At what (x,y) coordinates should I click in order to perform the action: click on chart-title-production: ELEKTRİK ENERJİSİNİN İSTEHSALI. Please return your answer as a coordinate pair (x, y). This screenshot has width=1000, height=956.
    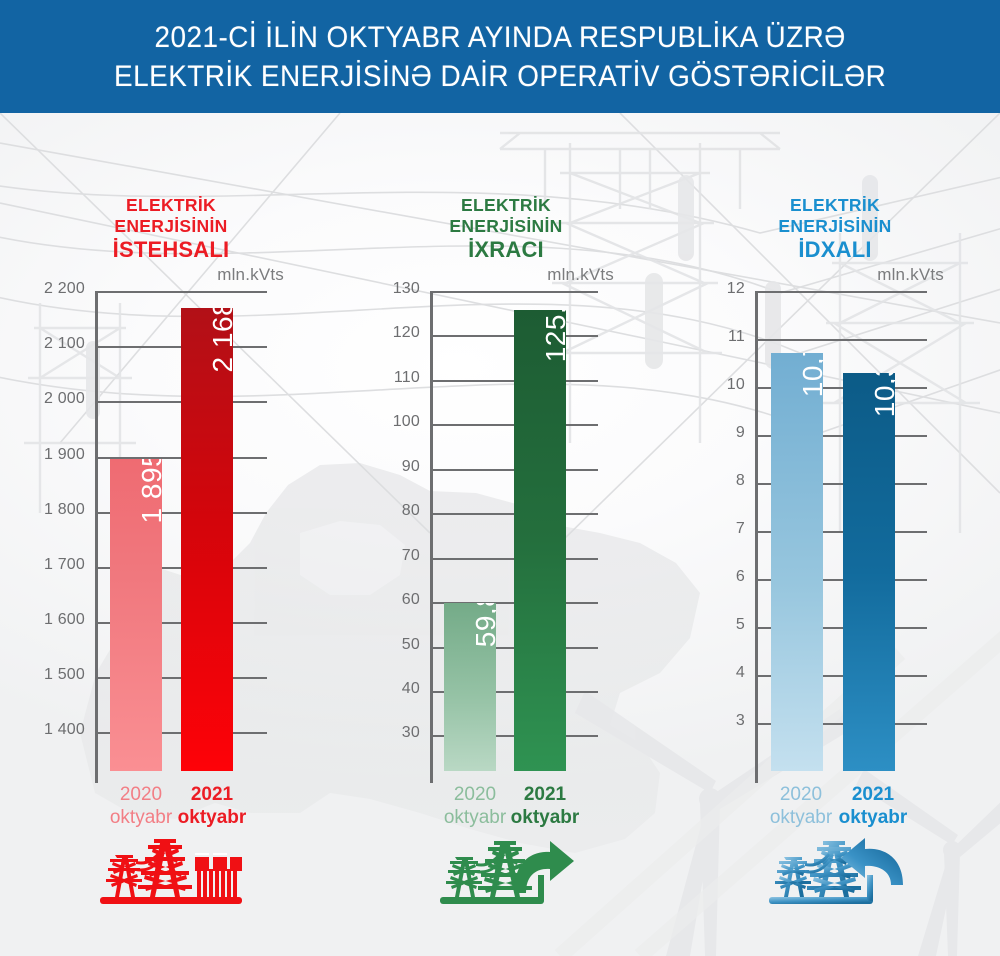
    Looking at the image, I should click on (171, 229).